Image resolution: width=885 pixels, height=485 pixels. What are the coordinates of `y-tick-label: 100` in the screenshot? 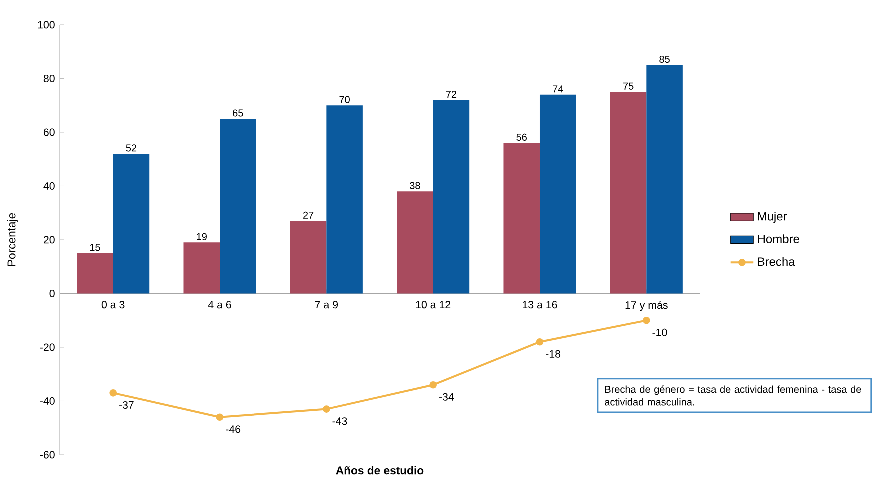 It's located at (46, 25).